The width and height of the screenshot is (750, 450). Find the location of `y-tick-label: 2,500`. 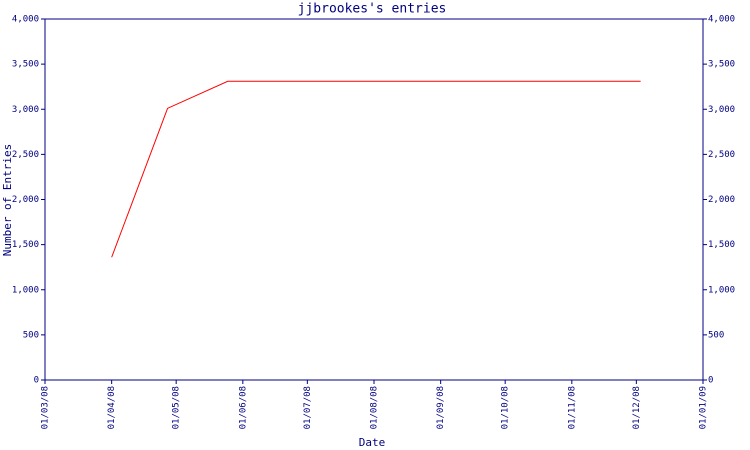

y-tick-label: 2,500 is located at coordinates (25, 155).